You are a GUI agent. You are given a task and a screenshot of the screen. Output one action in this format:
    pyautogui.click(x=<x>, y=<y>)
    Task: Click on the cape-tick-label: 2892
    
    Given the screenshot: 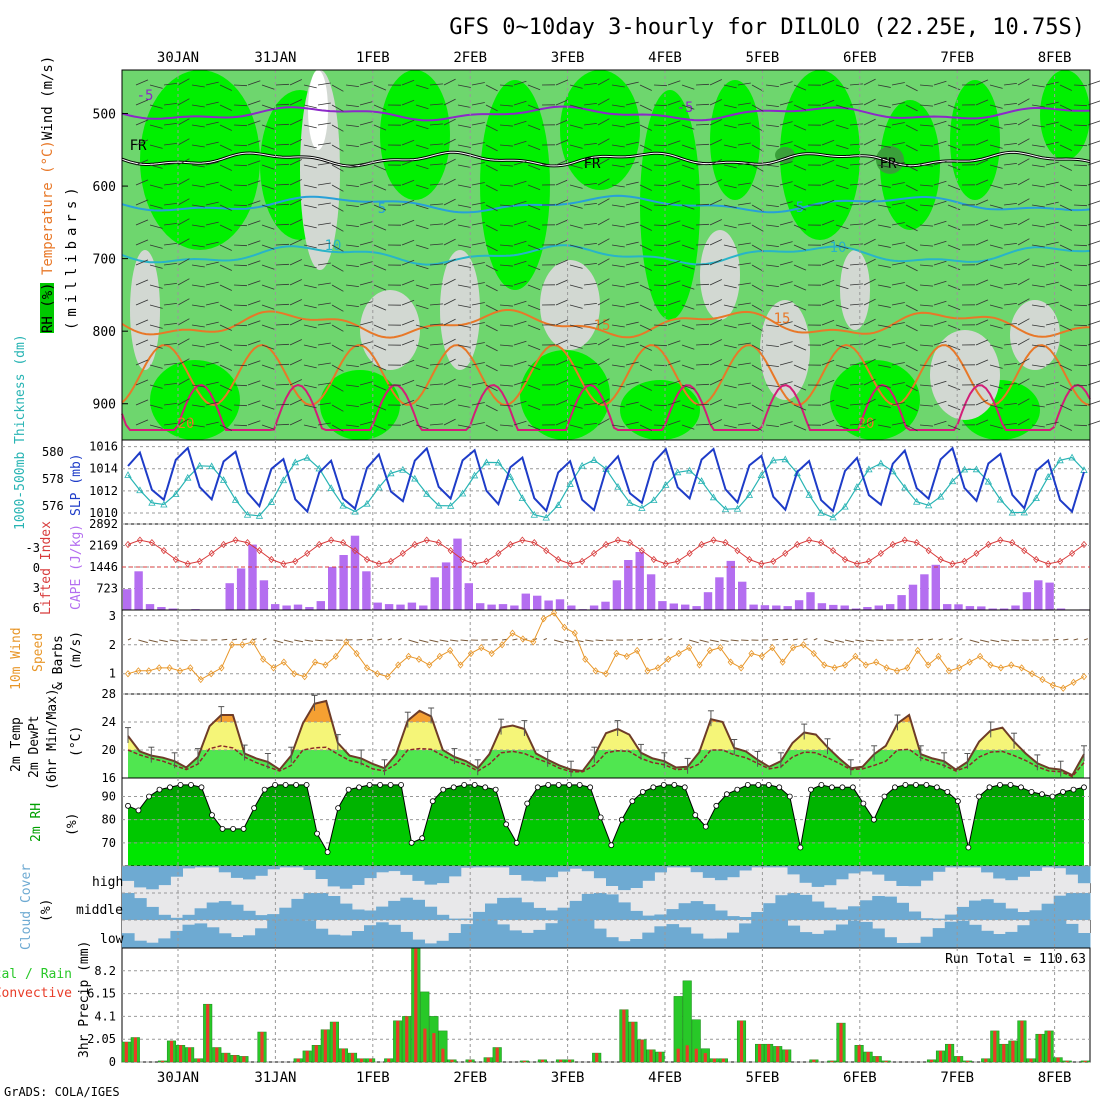 What is the action you would take?
    pyautogui.click(x=103, y=524)
    